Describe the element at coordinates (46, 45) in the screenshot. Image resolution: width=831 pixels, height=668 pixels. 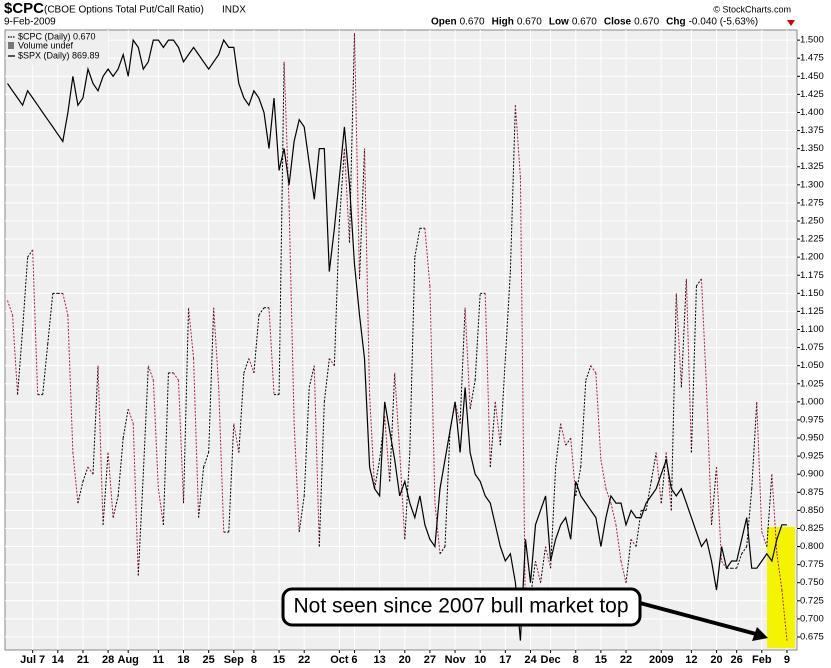
I see `legend-entry: Volume undef` at that location.